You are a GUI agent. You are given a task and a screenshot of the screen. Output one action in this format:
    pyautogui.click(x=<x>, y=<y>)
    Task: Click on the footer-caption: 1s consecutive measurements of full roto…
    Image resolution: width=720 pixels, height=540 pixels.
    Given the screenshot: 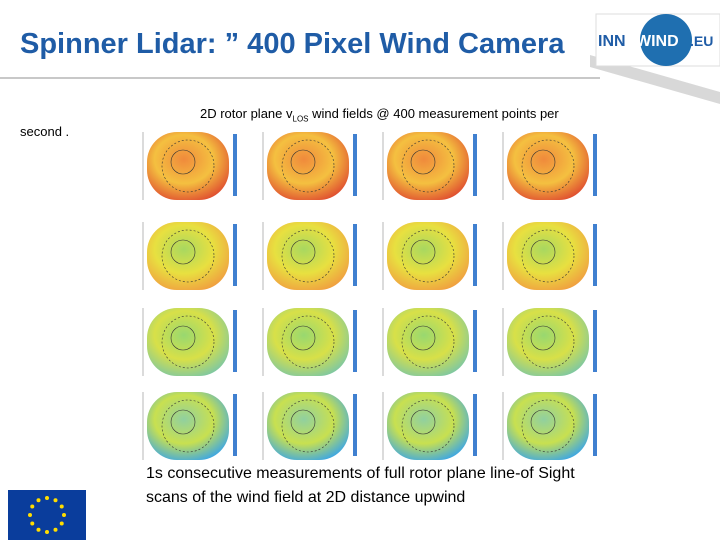 What is the action you would take?
    pyautogui.click(x=360, y=486)
    